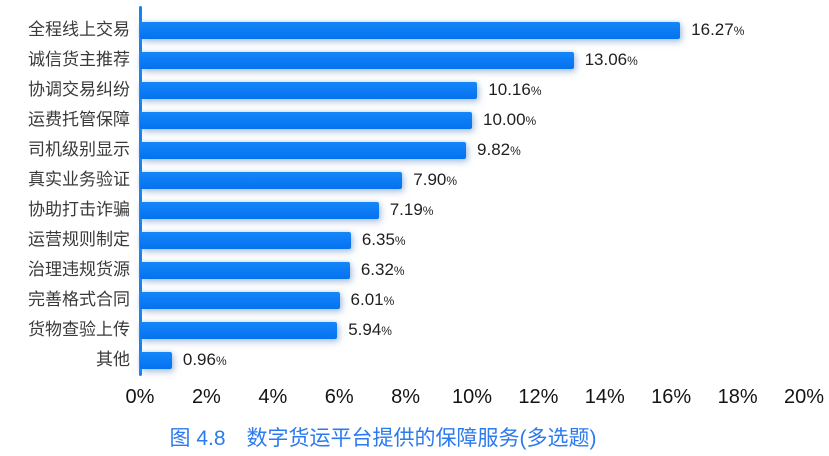  Describe the element at coordinates (377, 269) in the screenshot. I see `value-number: 6.32` at that location.